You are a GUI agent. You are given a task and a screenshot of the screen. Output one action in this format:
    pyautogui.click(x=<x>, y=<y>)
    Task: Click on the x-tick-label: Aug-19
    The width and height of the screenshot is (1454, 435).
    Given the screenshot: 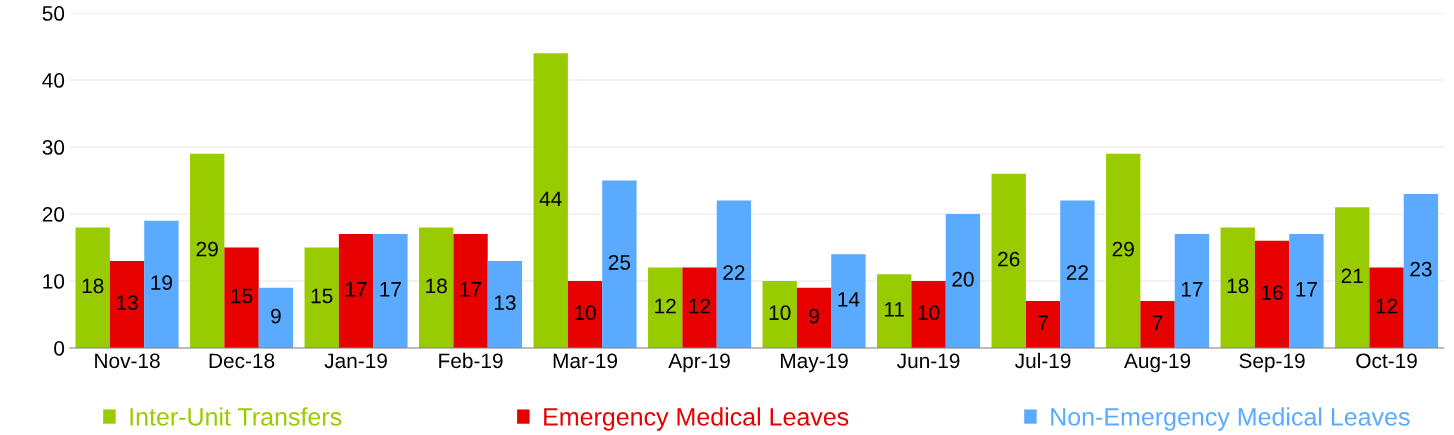 What is the action you would take?
    pyautogui.click(x=1157, y=363)
    